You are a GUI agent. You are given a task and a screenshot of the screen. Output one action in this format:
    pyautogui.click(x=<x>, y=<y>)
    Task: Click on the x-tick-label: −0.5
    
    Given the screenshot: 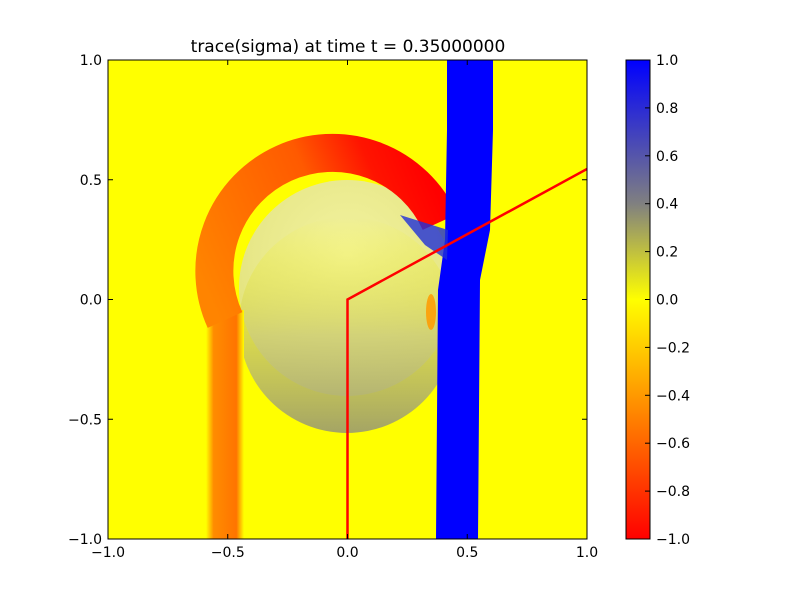 What is the action you would take?
    pyautogui.click(x=228, y=553)
    